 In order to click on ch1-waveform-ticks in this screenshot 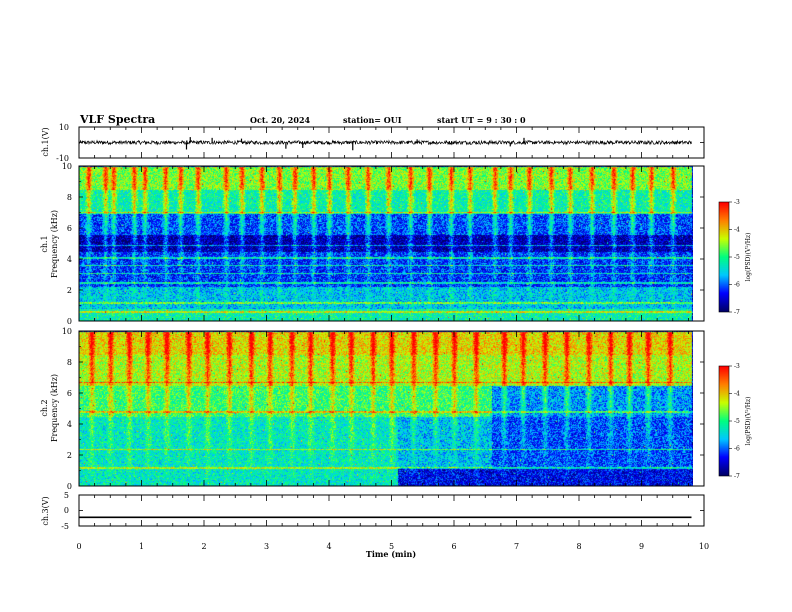, I will do `click(391, 142)`.